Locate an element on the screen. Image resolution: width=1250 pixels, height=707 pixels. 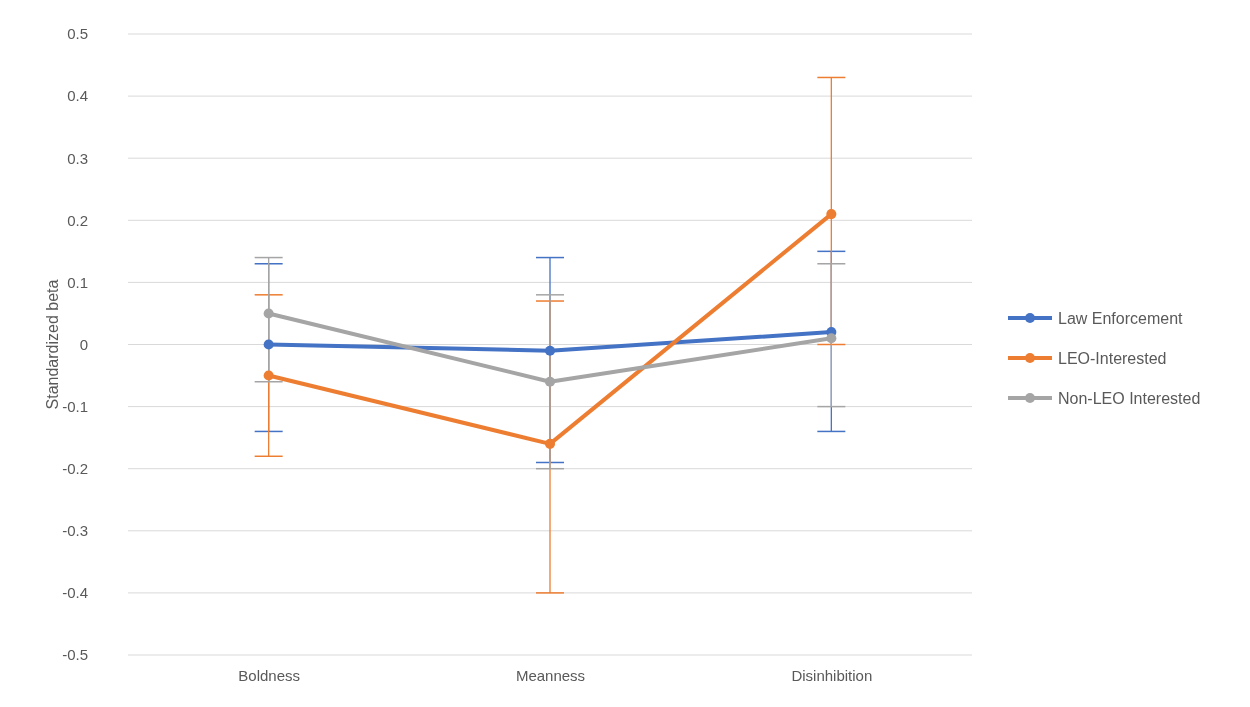
y-tick-label: 0.1 is located at coordinates (77, 282).